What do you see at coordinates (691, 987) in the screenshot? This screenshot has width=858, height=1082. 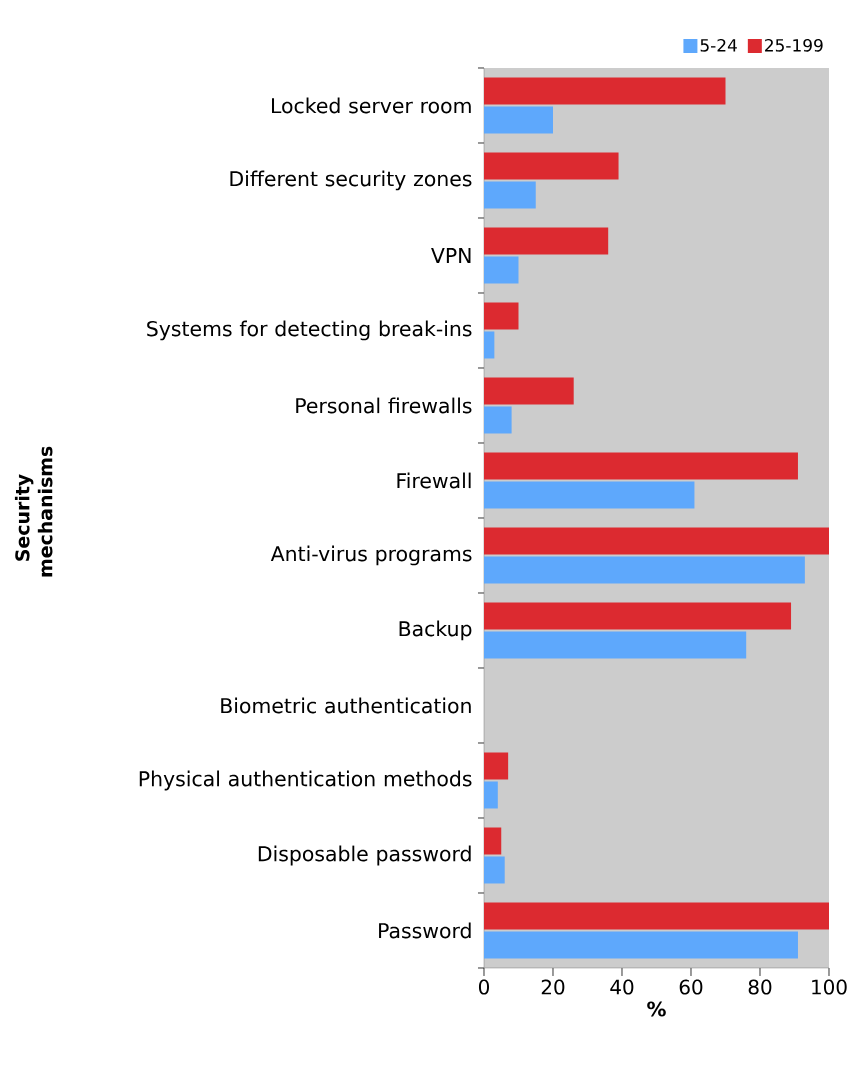 I see `x-tick-label: 60` at bounding box center [691, 987].